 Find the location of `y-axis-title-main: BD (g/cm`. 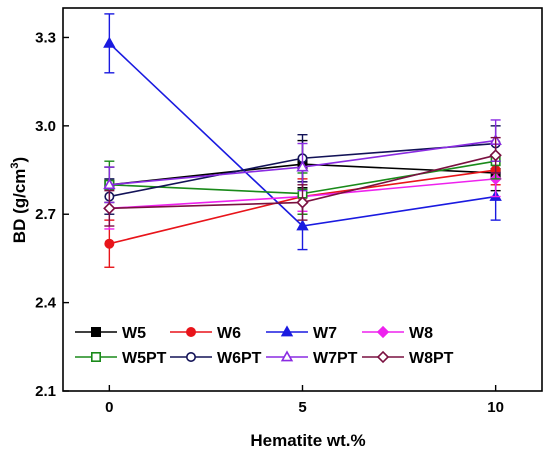

y-axis-title-main: BD (g/cm is located at coordinates (19, 206).